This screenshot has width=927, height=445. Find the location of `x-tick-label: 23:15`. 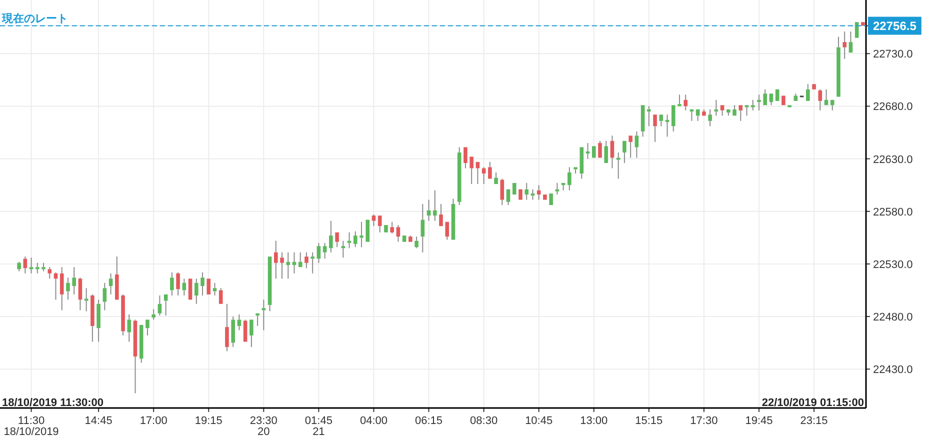

x-tick-label: 23:15 is located at coordinates (814, 421).